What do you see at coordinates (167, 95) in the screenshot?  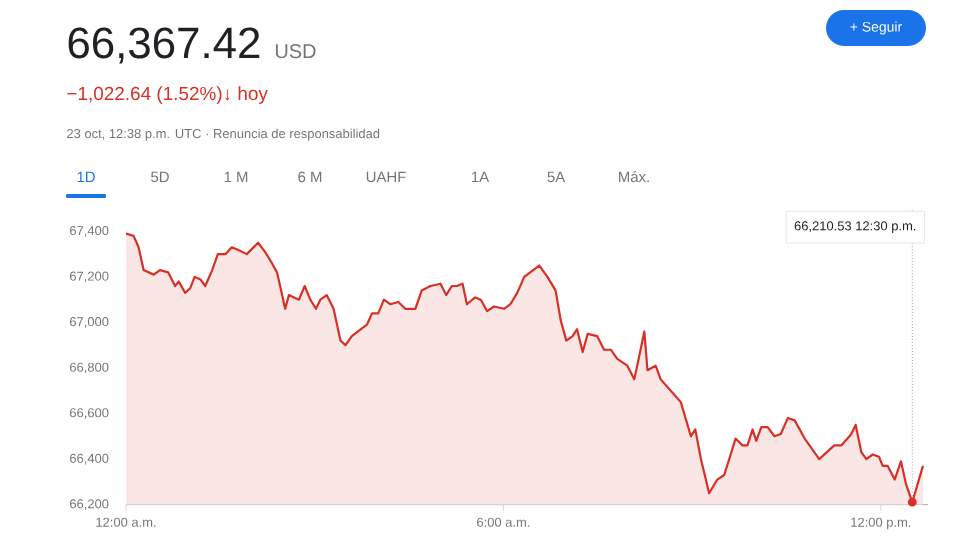 I see `text: −1,022.64 (1.52%)↓ hoy` at bounding box center [167, 95].